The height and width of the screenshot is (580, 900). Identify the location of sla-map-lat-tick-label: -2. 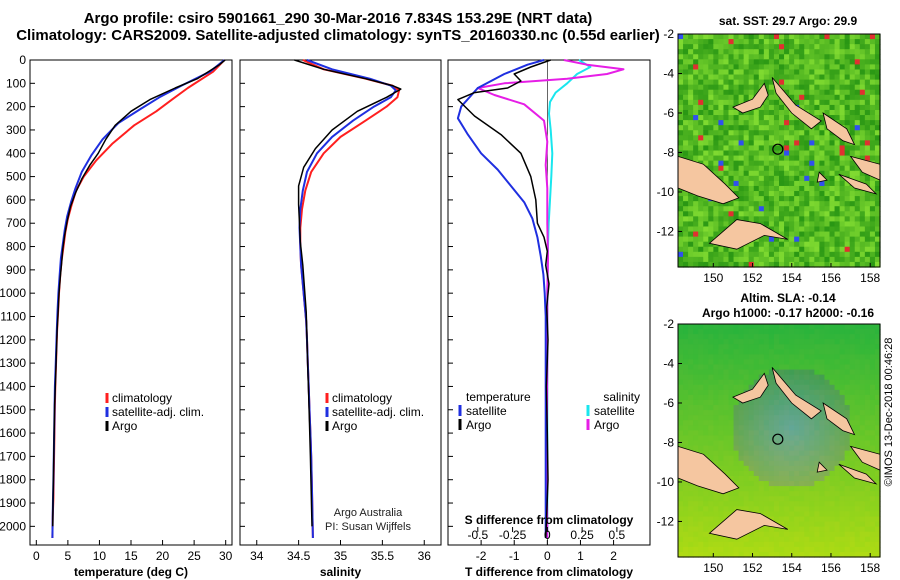
(668, 324).